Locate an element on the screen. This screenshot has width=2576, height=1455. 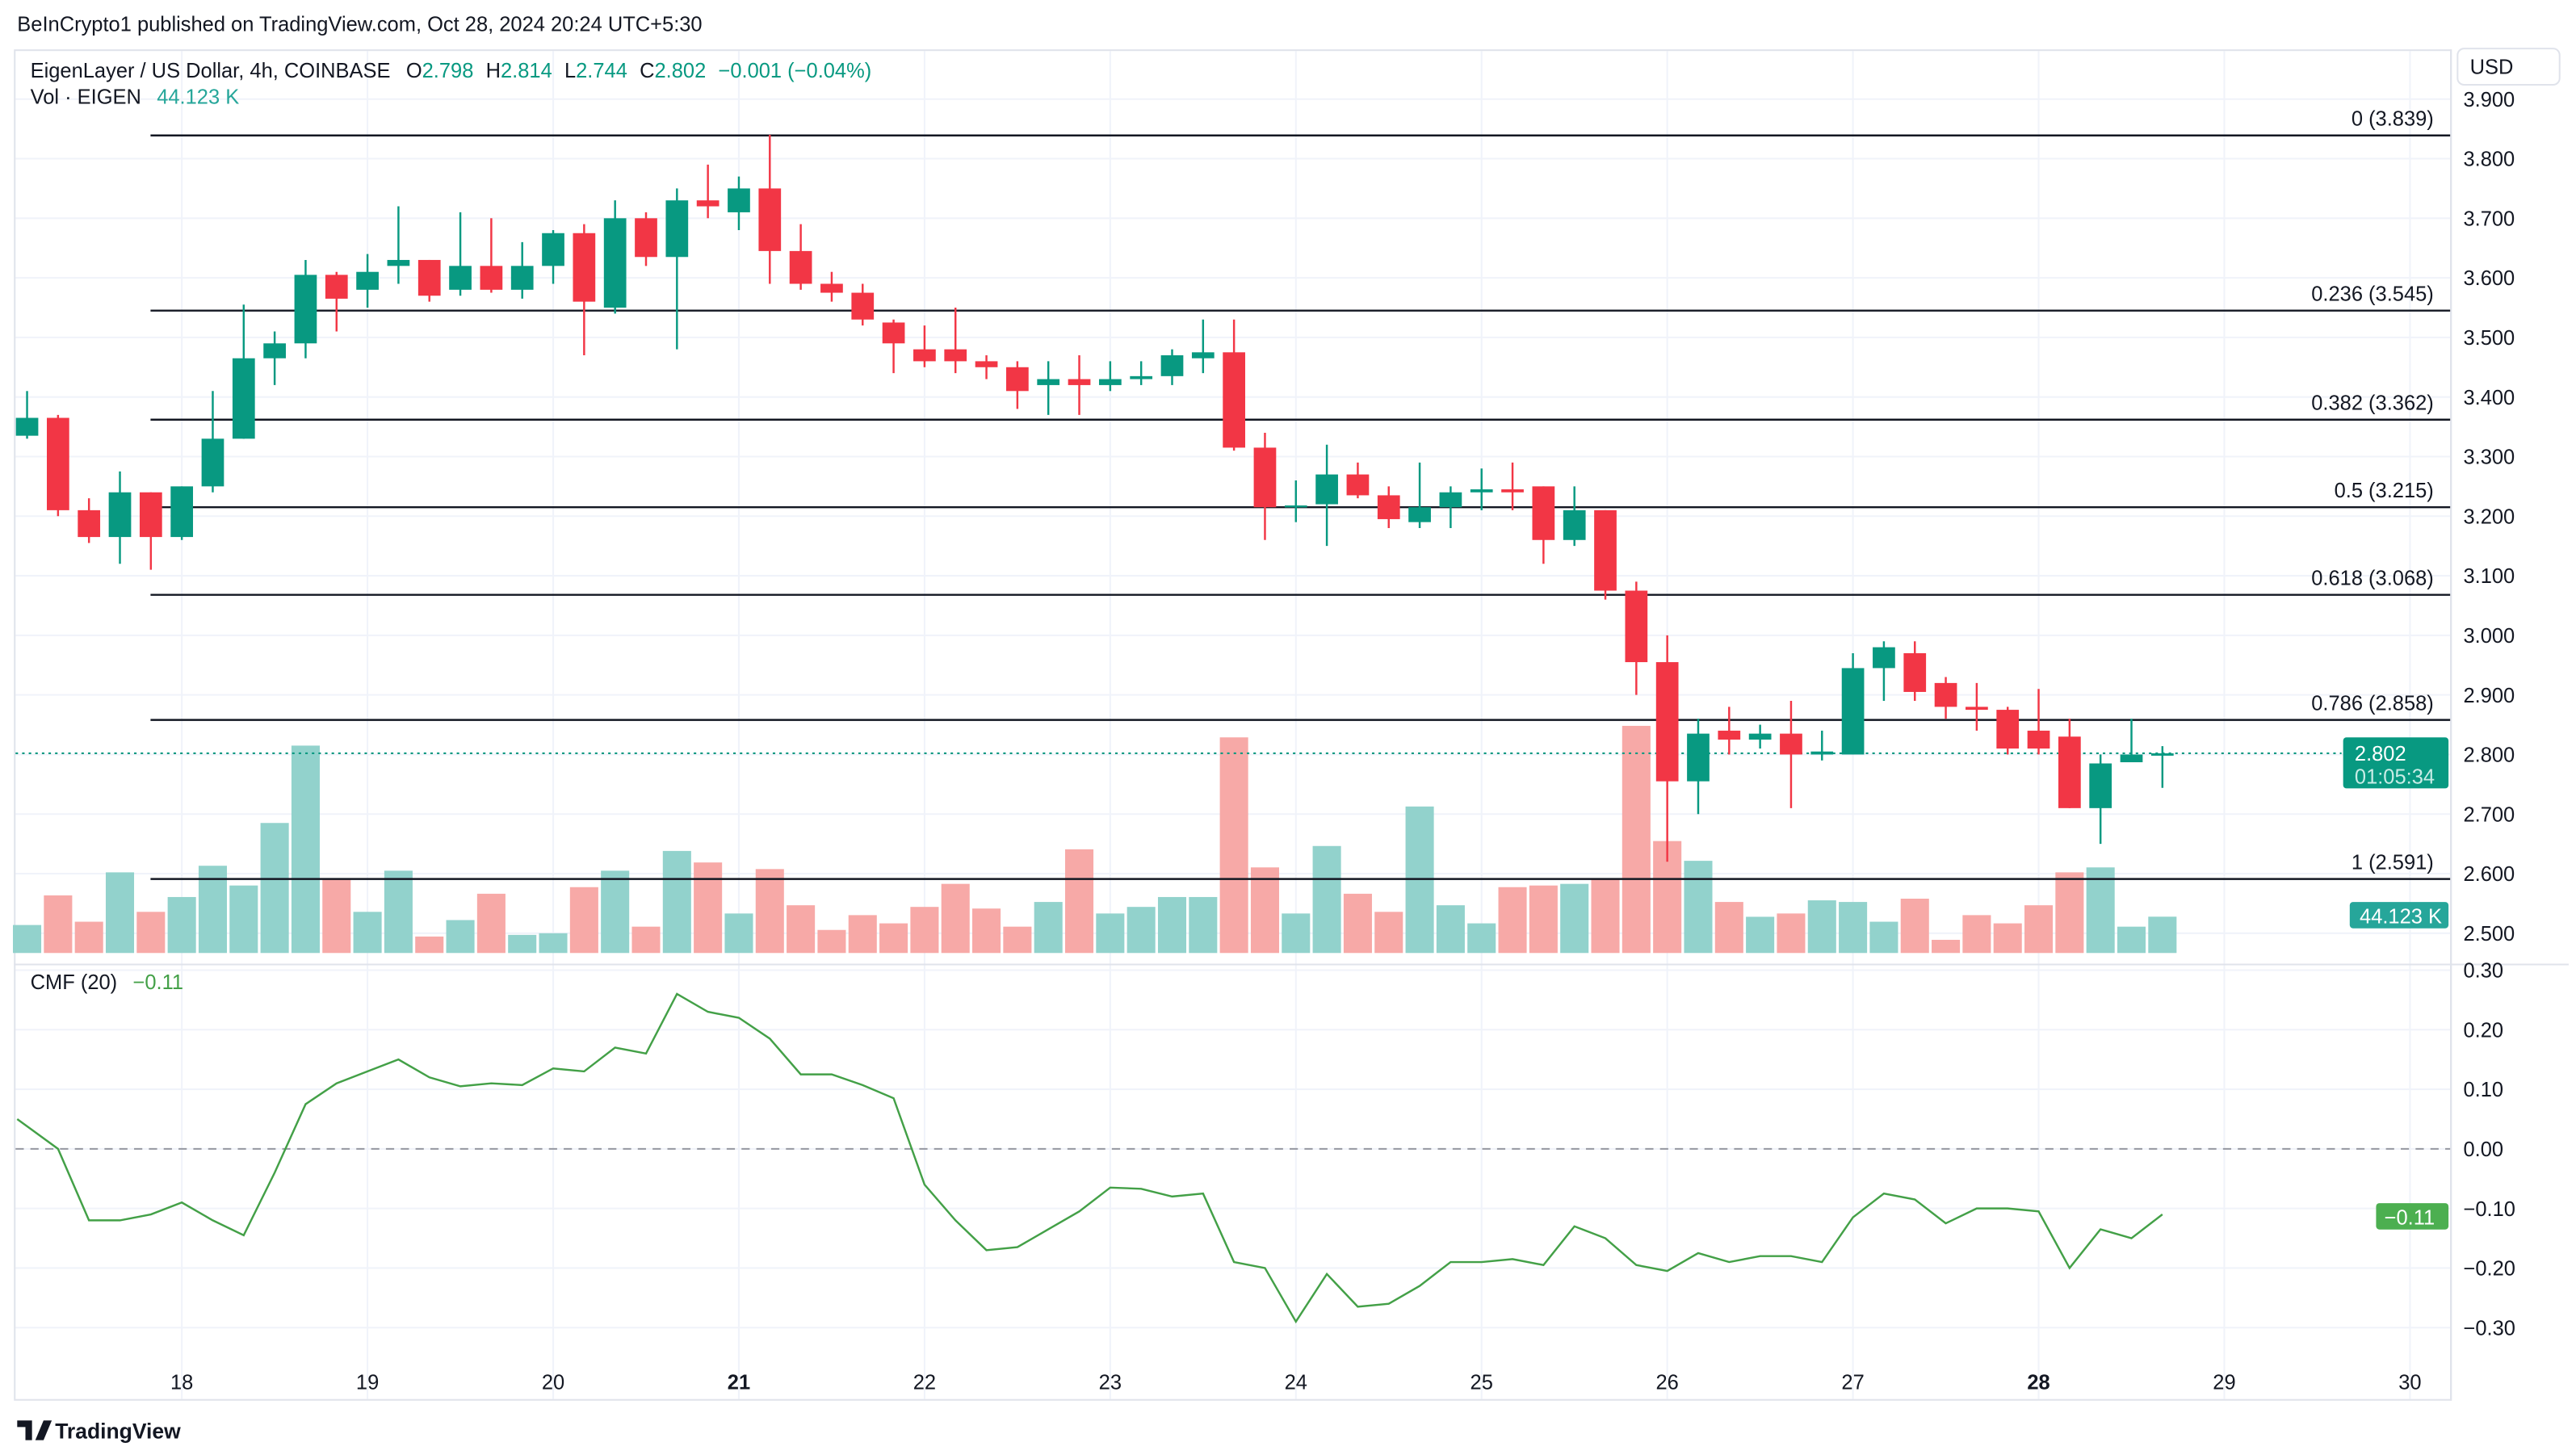
price-tick-label: 2.800 is located at coordinates (2489, 755).